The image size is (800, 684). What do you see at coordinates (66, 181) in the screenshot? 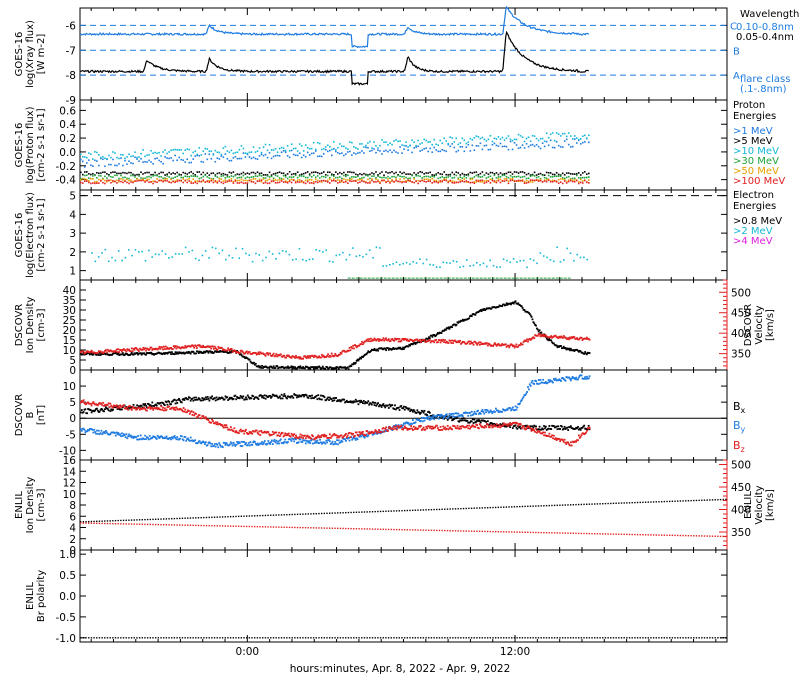
I see `y-tick-label: -0.4` at bounding box center [66, 181].